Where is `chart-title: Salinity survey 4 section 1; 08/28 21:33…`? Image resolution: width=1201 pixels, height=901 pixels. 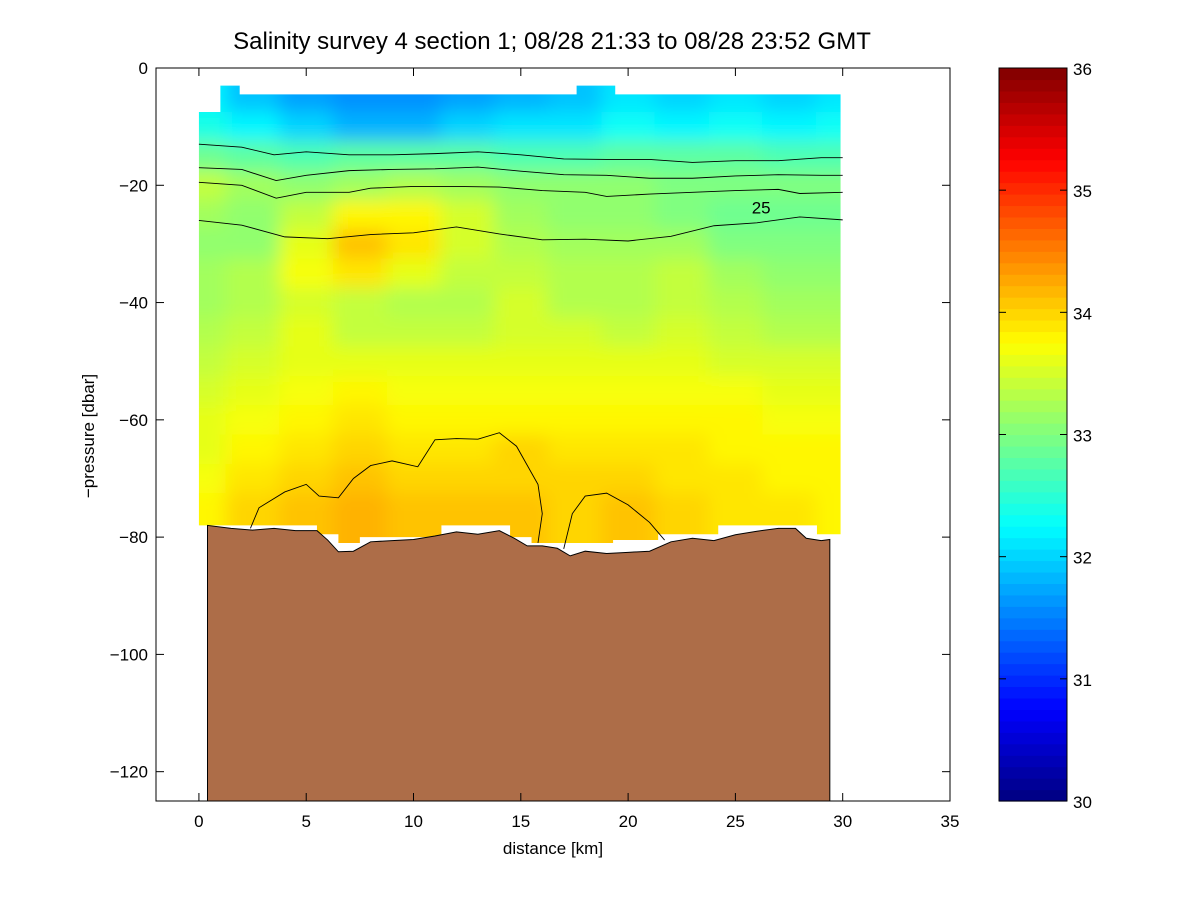 chart-title: Salinity survey 4 section 1; 08/28 21:33… is located at coordinates (552, 41).